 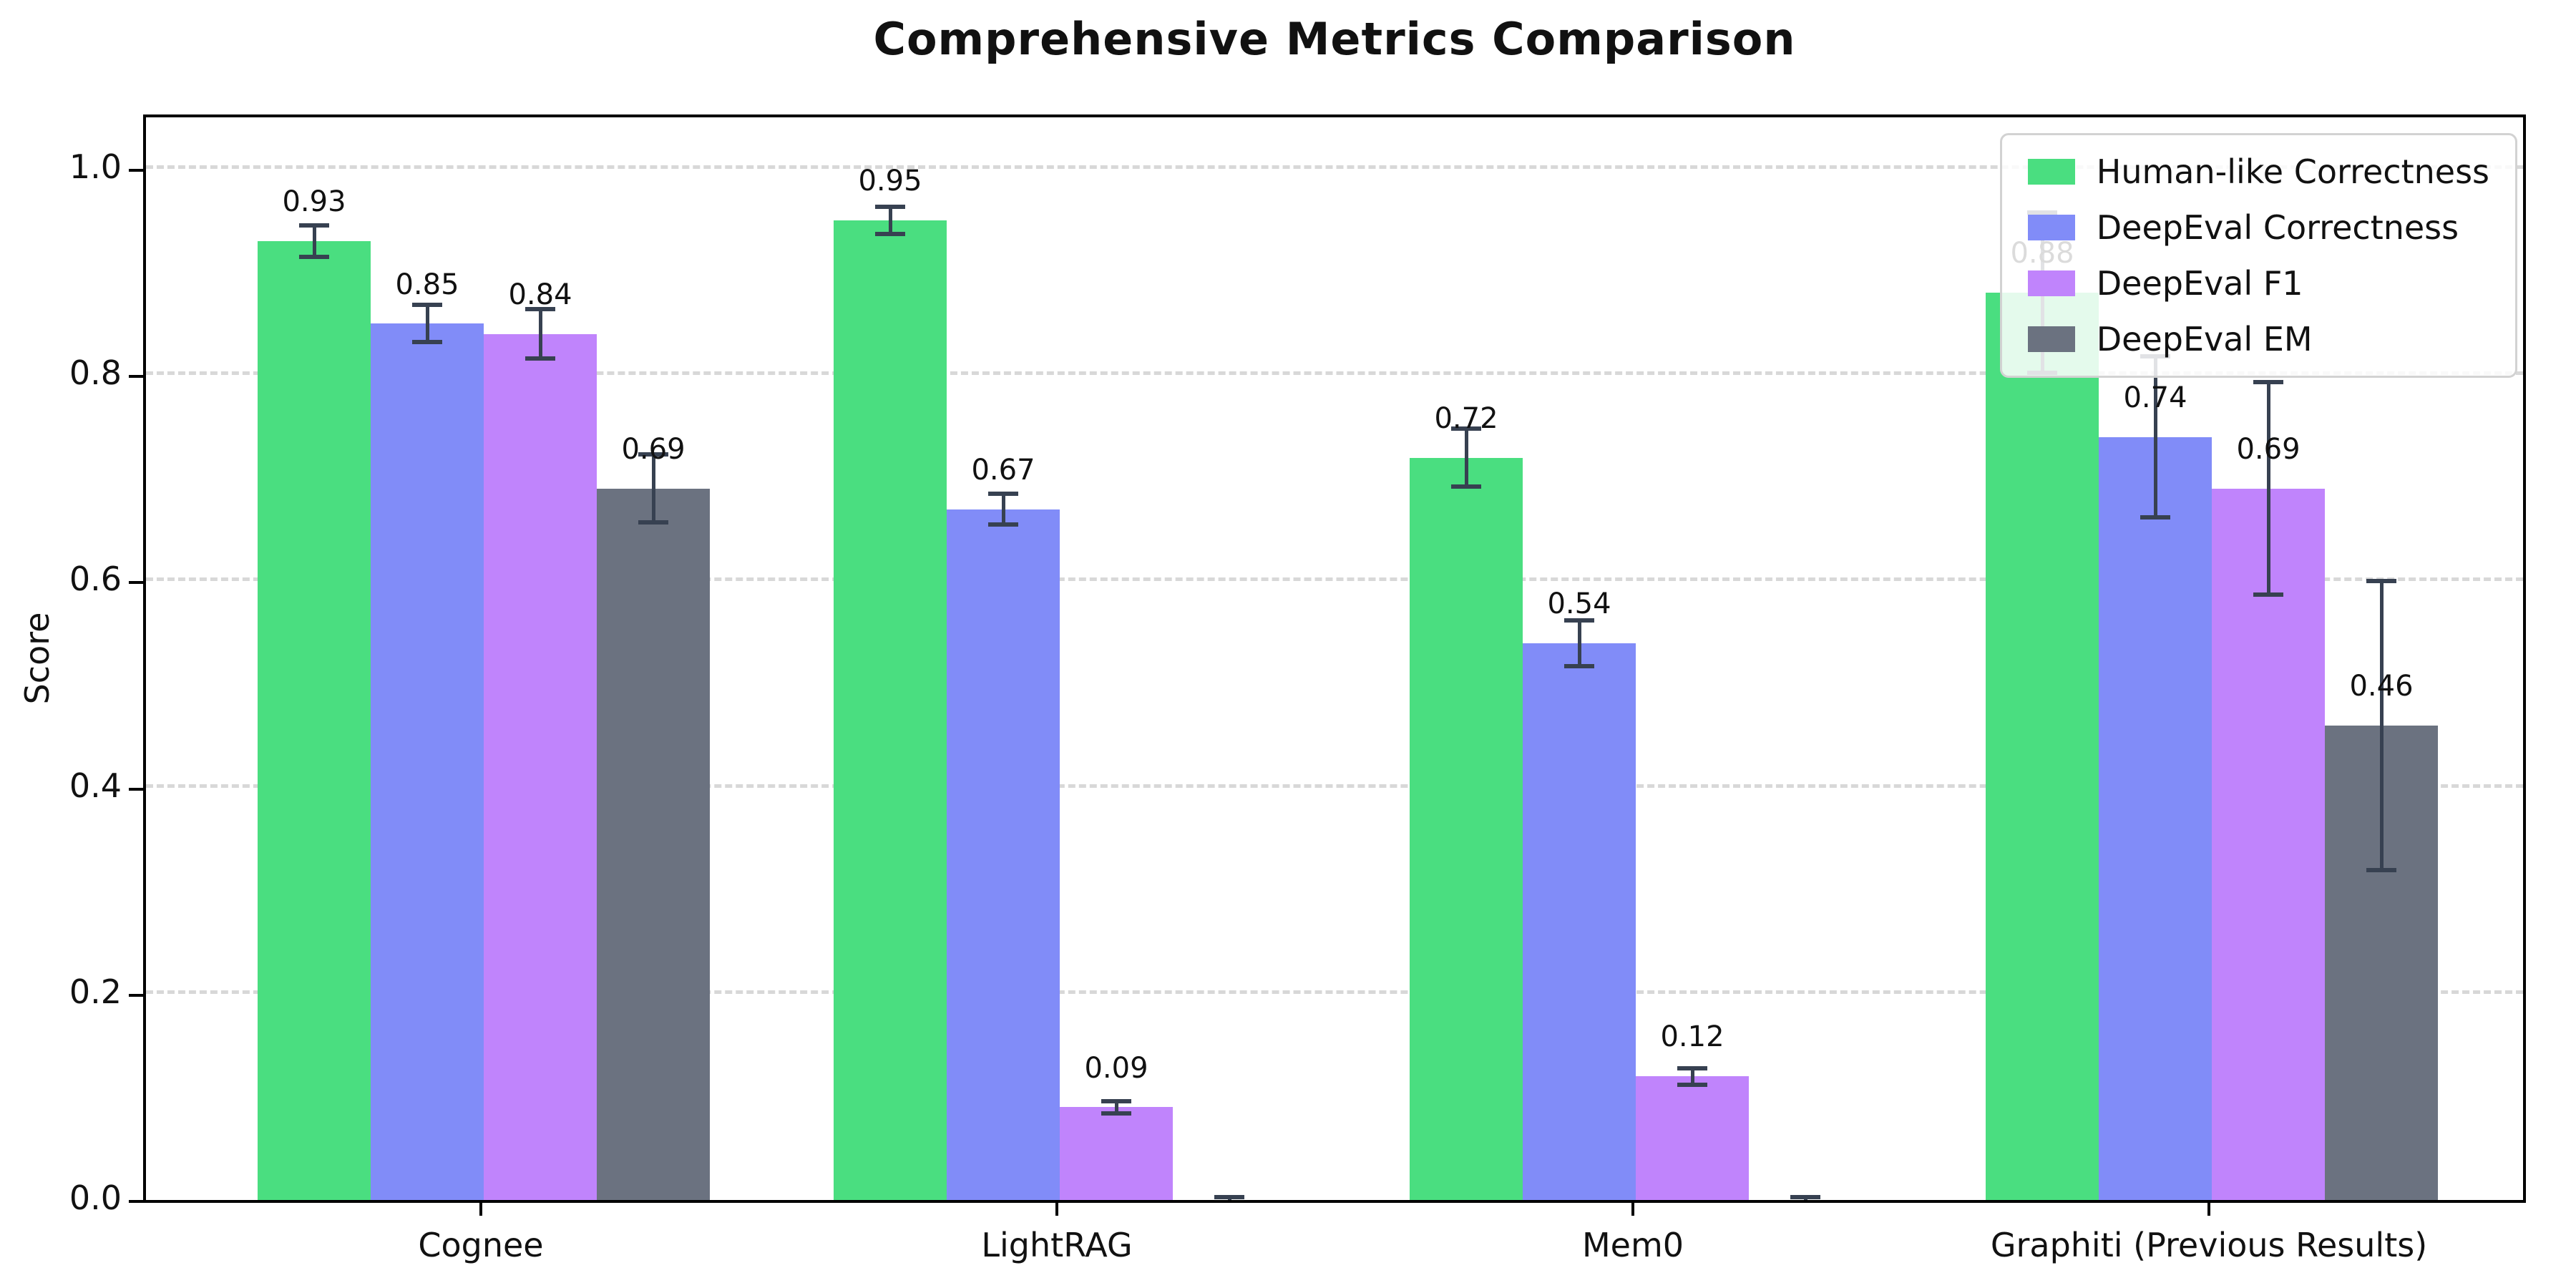 I want to click on chart-title: Comprehensive Metrics Comparison, so click(x=1334, y=39).